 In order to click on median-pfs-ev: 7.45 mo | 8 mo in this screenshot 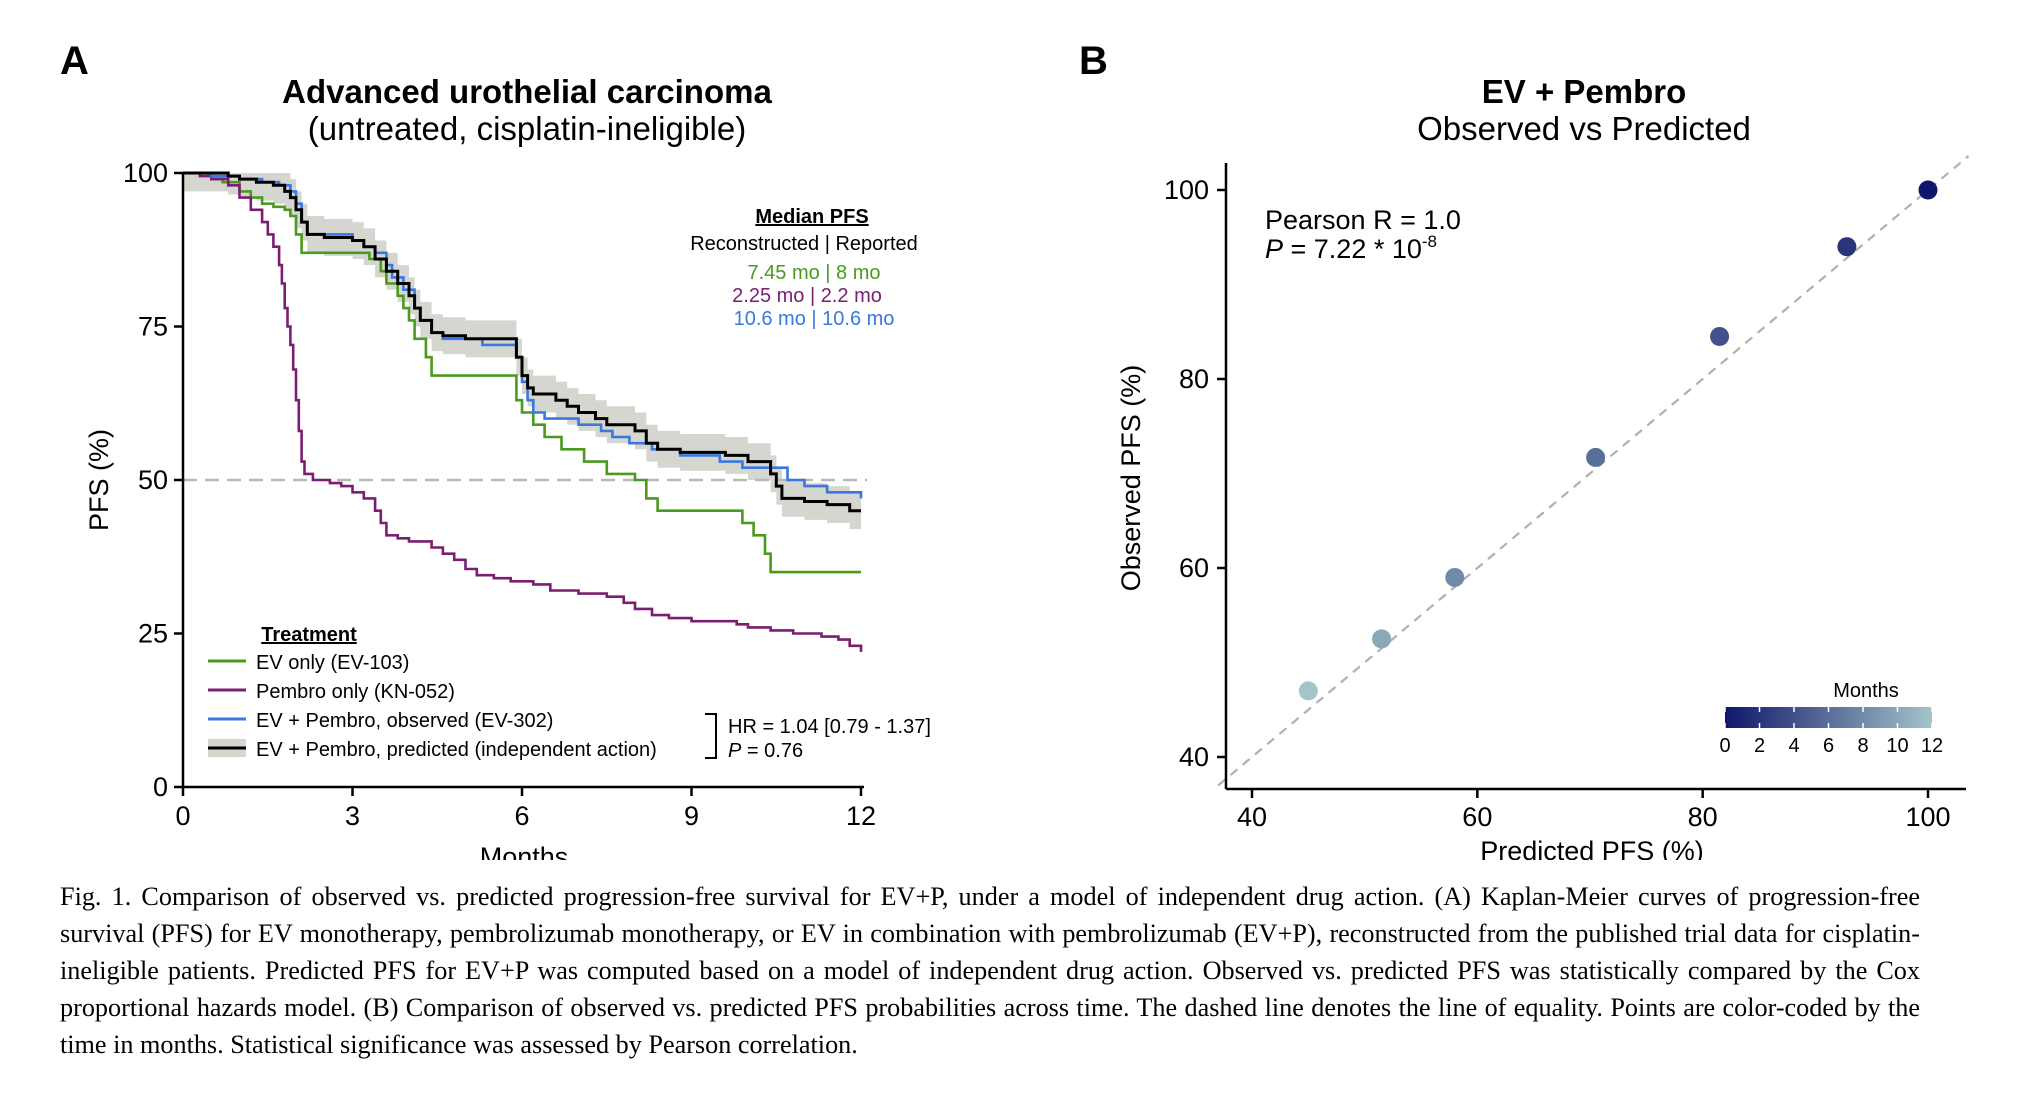, I will do `click(813, 273)`.